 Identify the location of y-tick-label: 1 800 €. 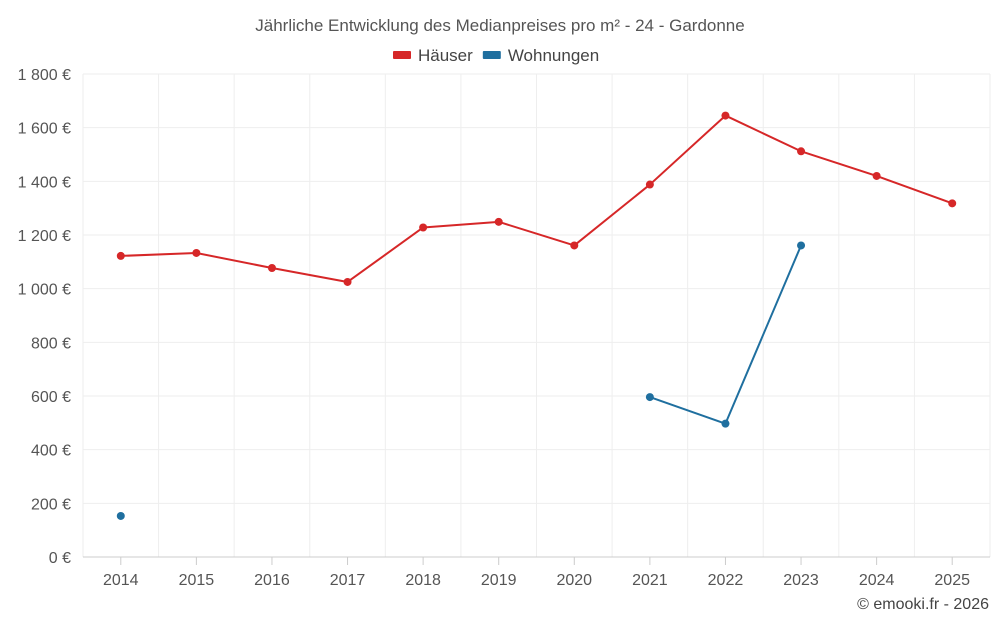
(44, 75).